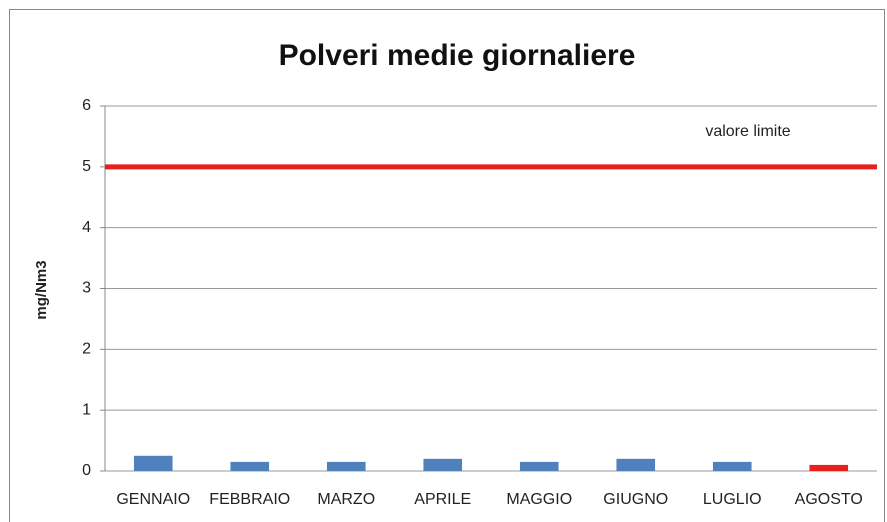 The height and width of the screenshot is (522, 887). What do you see at coordinates (86, 409) in the screenshot?
I see `y-tick-label: 1` at bounding box center [86, 409].